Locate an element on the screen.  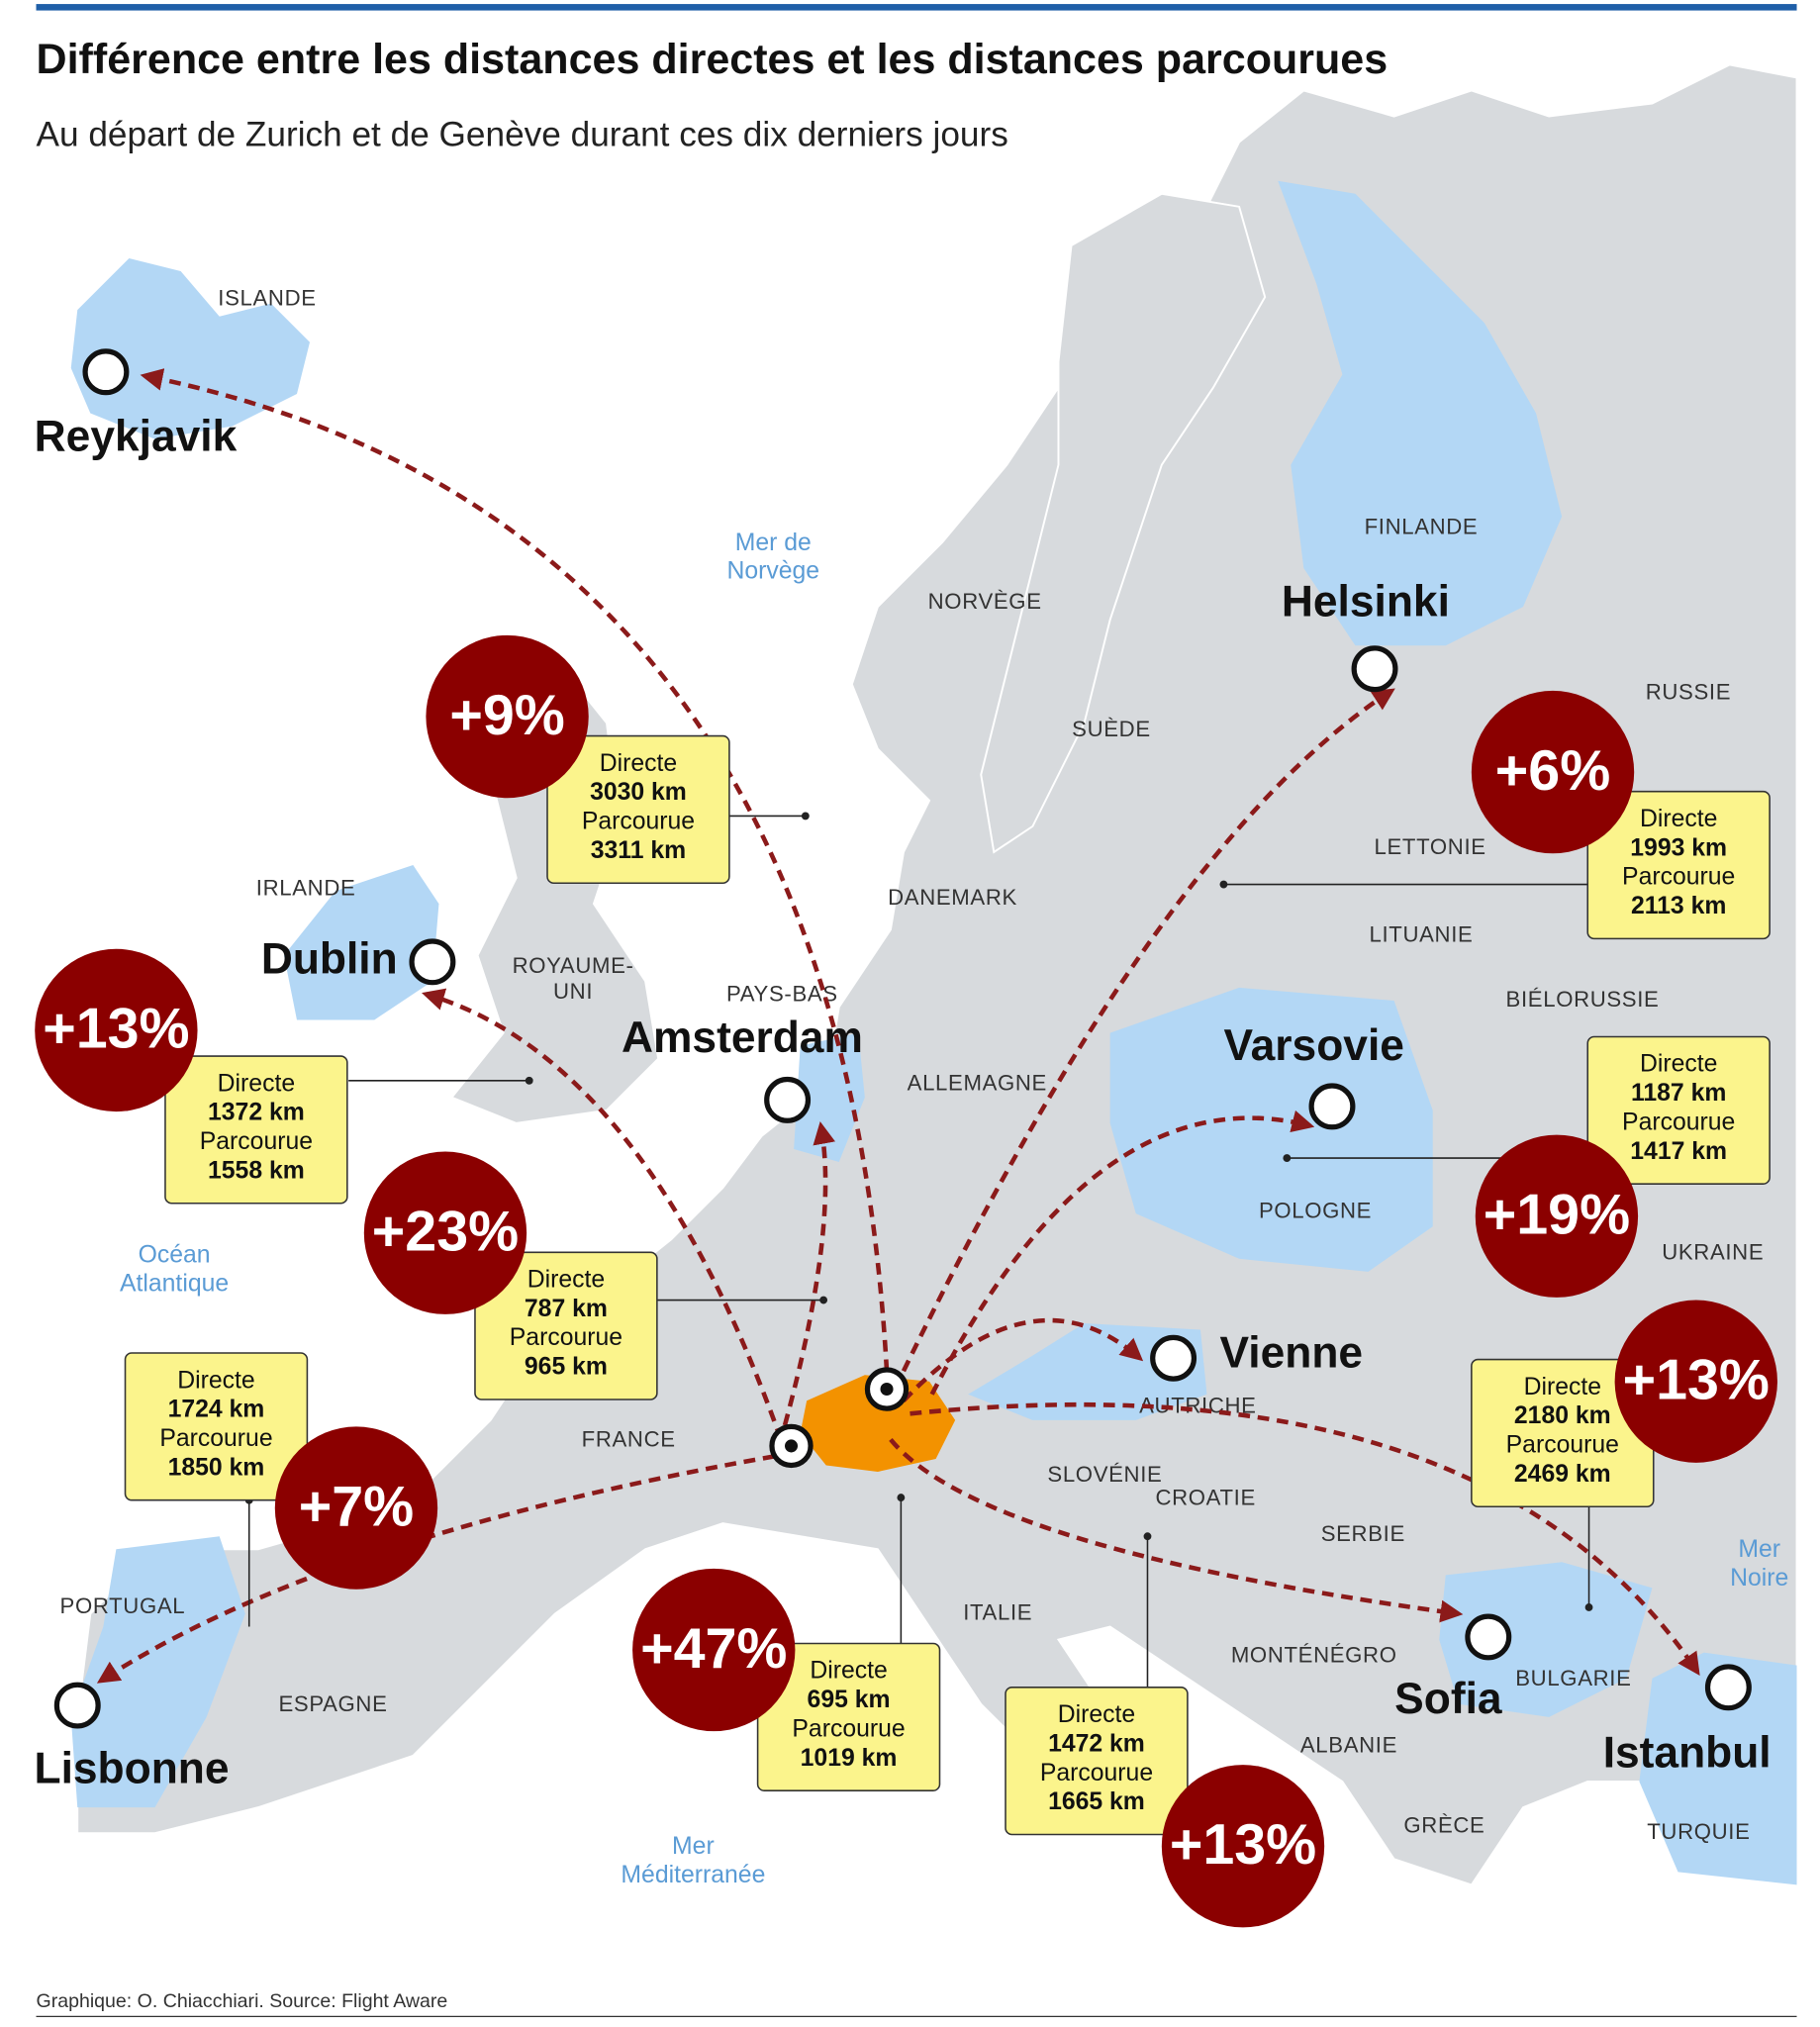
info-text: 1372 km is located at coordinates (256, 1113).